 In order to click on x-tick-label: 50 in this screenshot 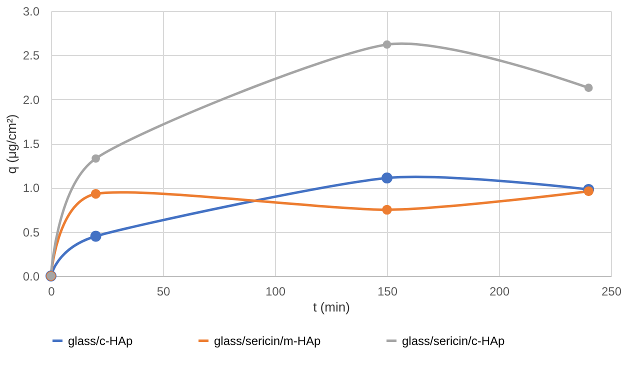, I will do `click(163, 291)`.